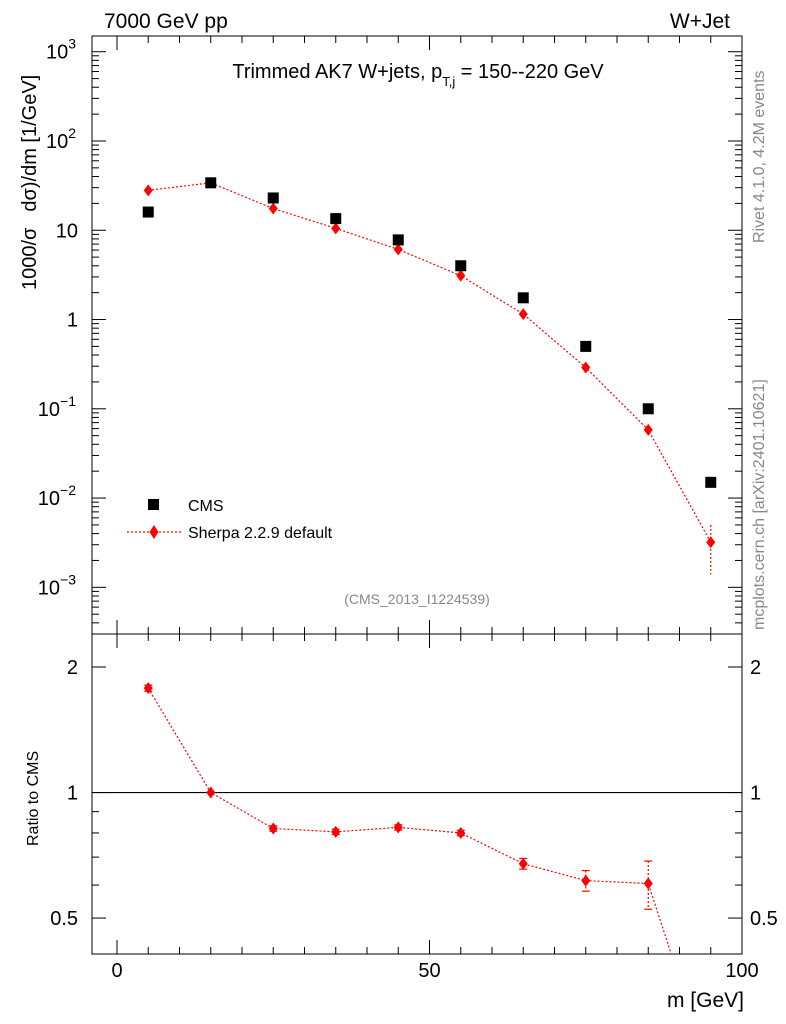 The height and width of the screenshot is (1024, 786). Describe the element at coordinates (57, 585) in the screenshot. I see `main-ytick-label: 10⁻³` at that location.